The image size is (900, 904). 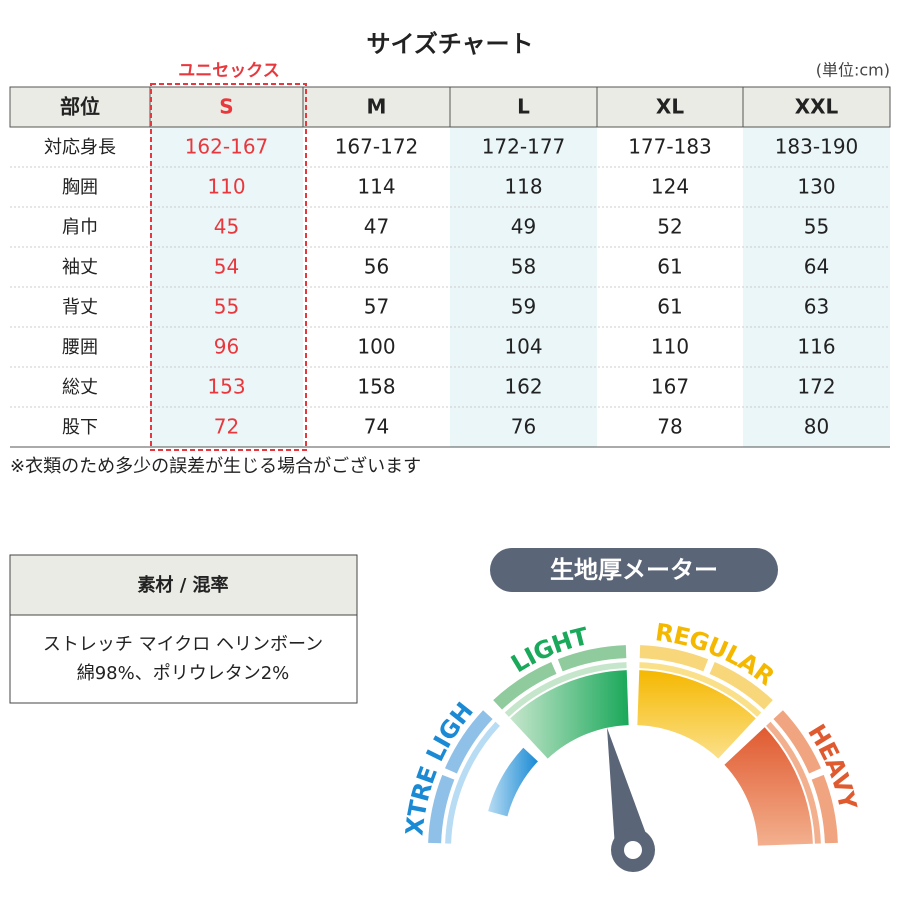 What do you see at coordinates (524, 147) in the screenshot?
I see `cell: 172-177` at bounding box center [524, 147].